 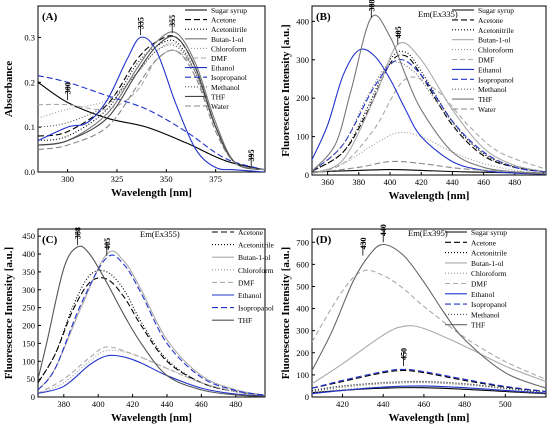 I want to click on series-line-ethanol, so click(x=429, y=111).